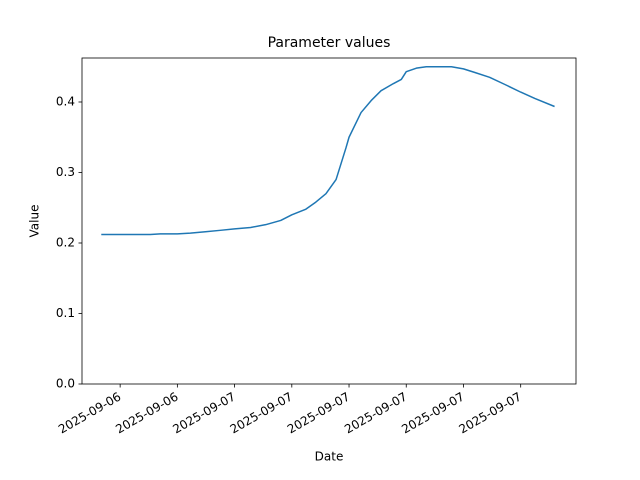  I want to click on y-tick-label: 0.1, so click(65, 313).